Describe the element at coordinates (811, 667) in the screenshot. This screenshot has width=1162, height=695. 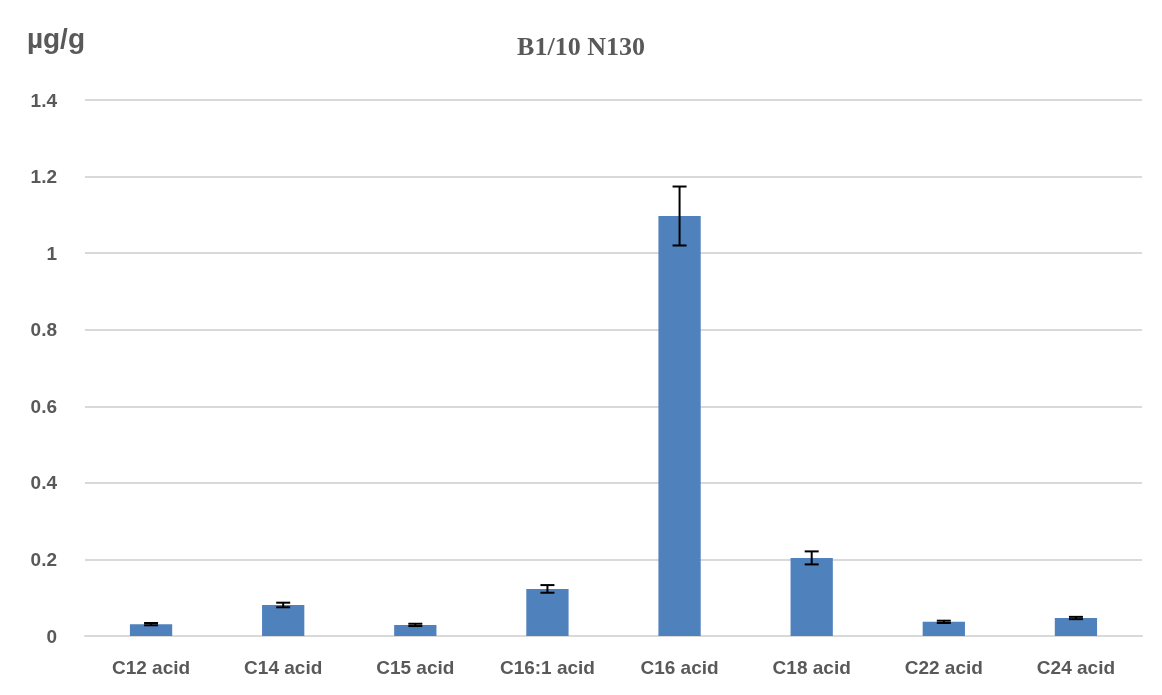
I see `x-tick-label: C18 acid` at that location.